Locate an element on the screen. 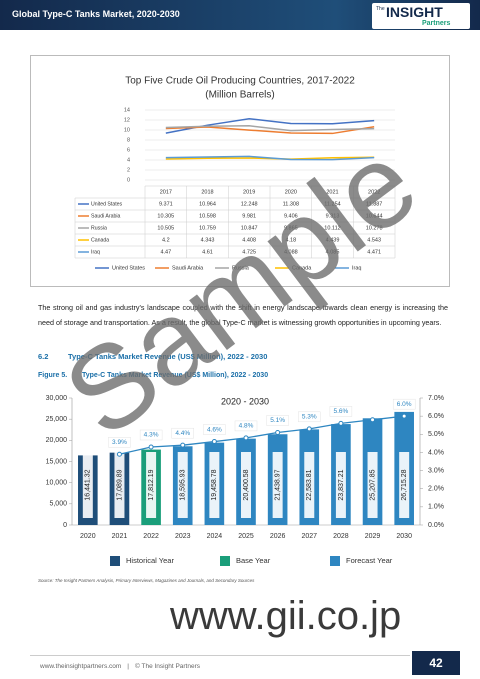 The width and height of the screenshot is (480, 679). y2-tick-label: 4.0% is located at coordinates (436, 452).